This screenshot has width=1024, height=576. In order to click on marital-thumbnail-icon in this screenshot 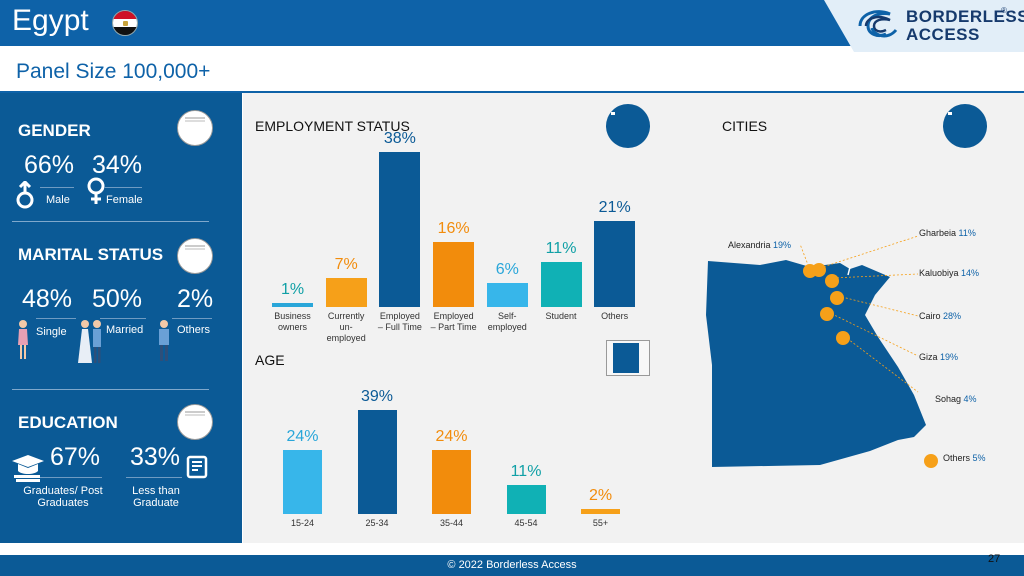, I will do `click(195, 256)`.